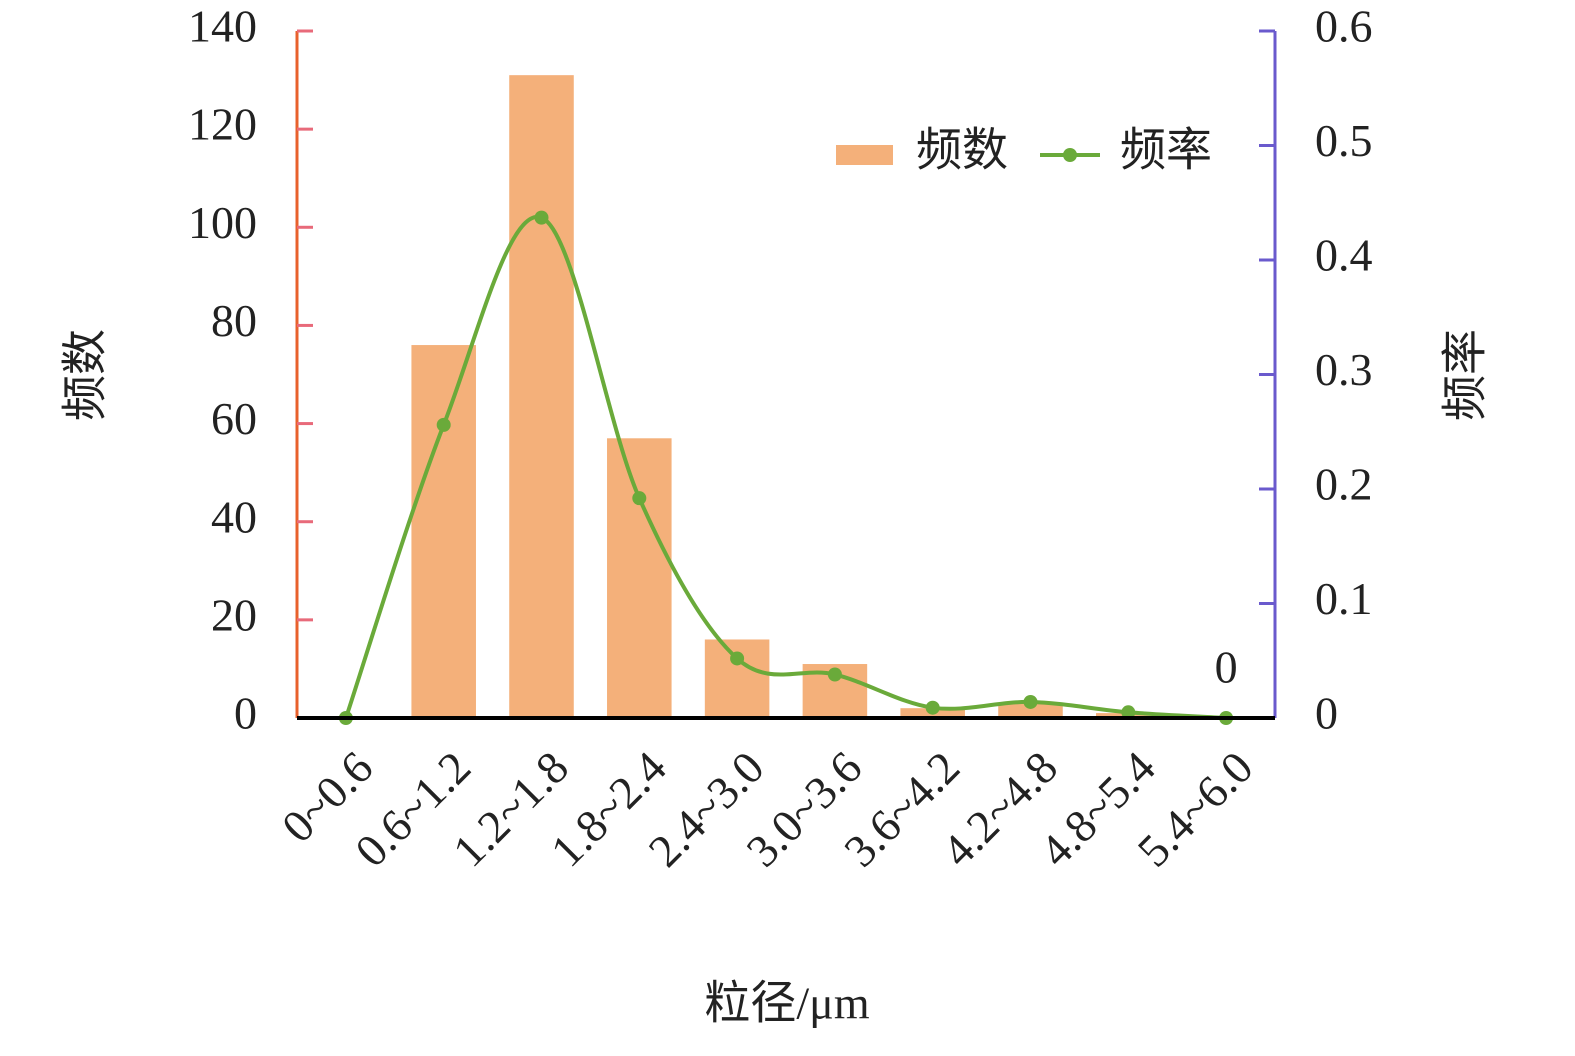 This screenshot has width=1575, height=1056. I want to click on x-axis-title: 粒径/μm, so click(786, 1003).